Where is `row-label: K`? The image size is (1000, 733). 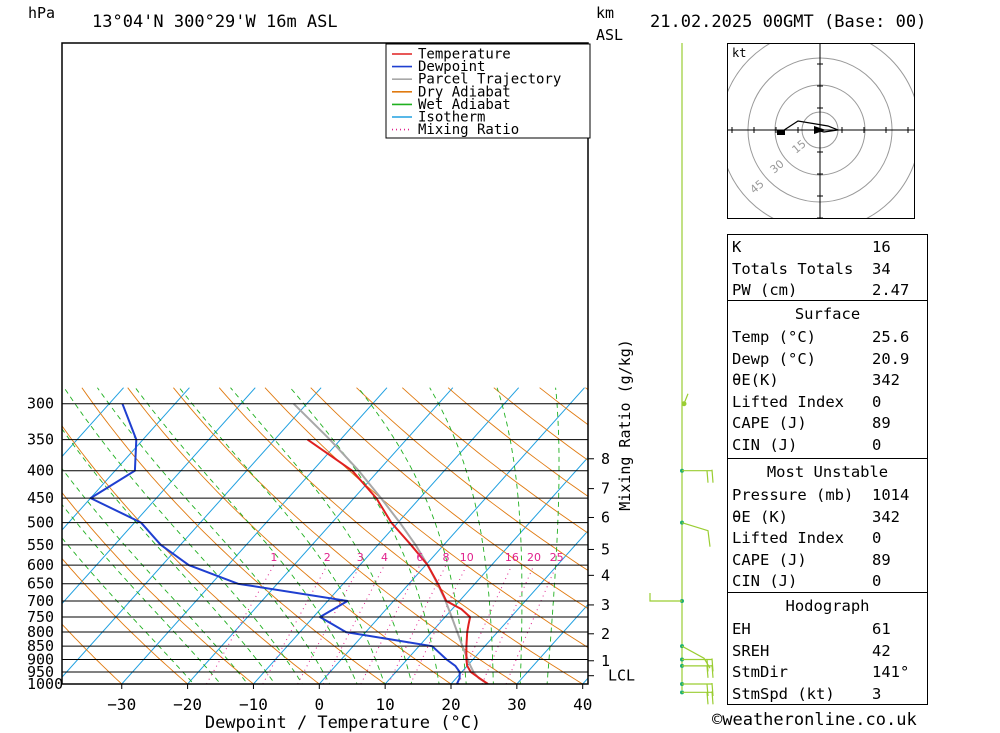
row-label: K is located at coordinates (737, 247).